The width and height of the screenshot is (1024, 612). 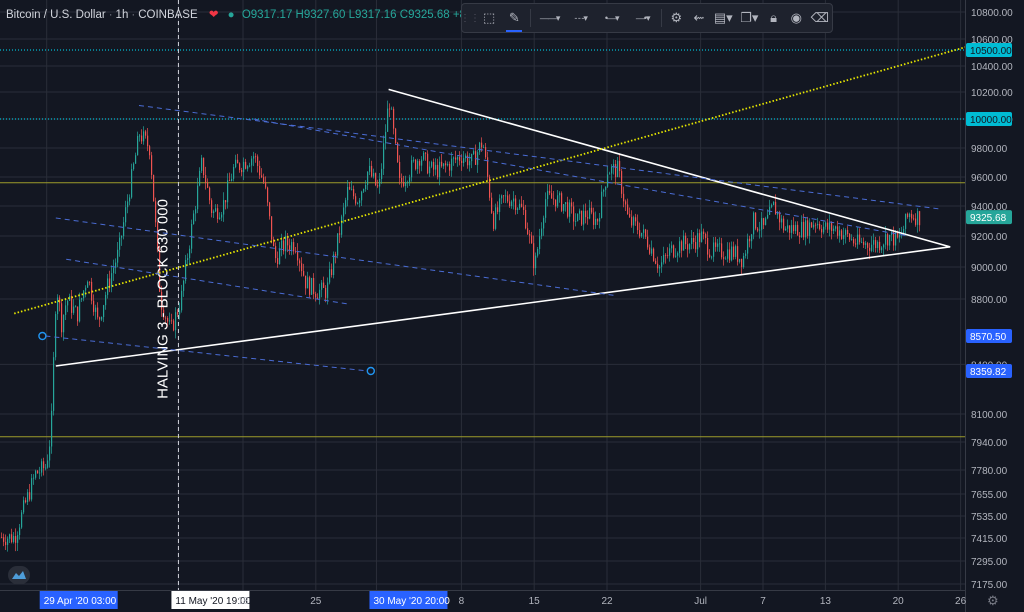 What do you see at coordinates (162, 299) in the screenshot?
I see `halving-label: HALVING 3 - BLOCK 630 000` at bounding box center [162, 299].